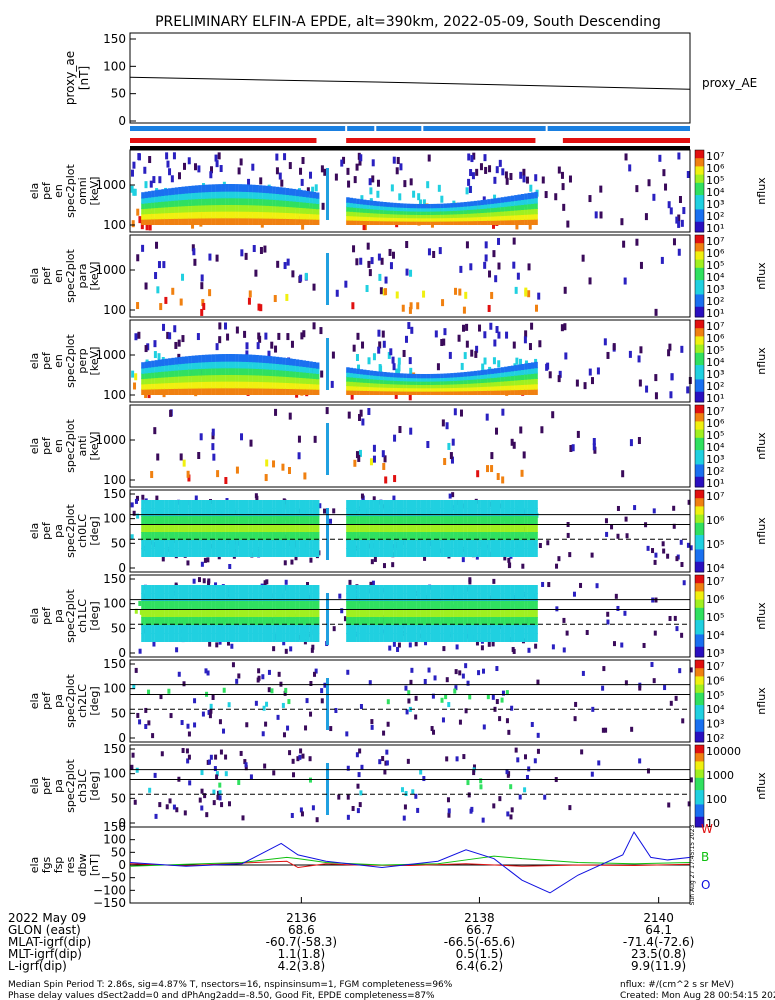 The height and width of the screenshot is (1000, 775). I want to click on colorbar-tick-label: 10⁴, so click(715, 277).